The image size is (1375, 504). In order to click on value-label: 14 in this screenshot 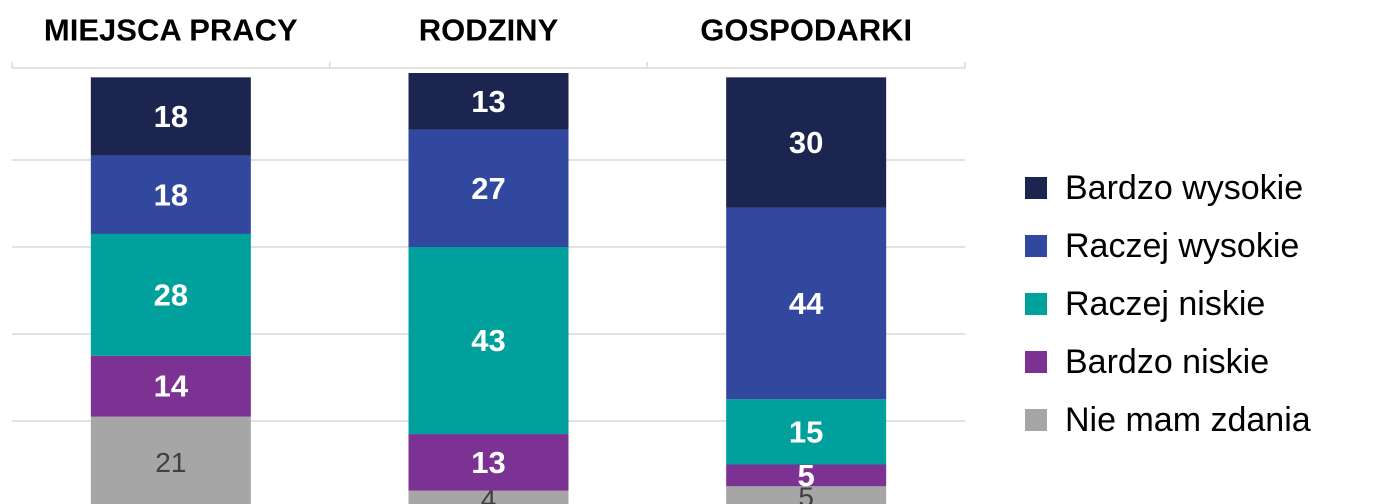, I will do `click(171, 386)`.